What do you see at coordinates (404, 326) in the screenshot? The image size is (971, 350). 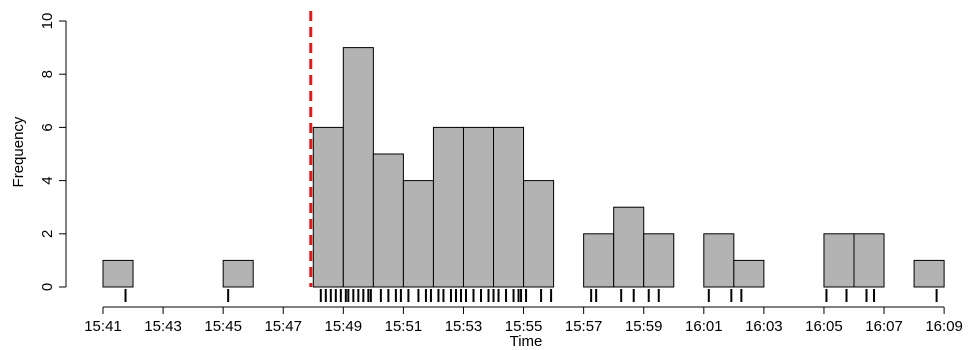 I see `x-tick-label: 15:51` at bounding box center [404, 326].